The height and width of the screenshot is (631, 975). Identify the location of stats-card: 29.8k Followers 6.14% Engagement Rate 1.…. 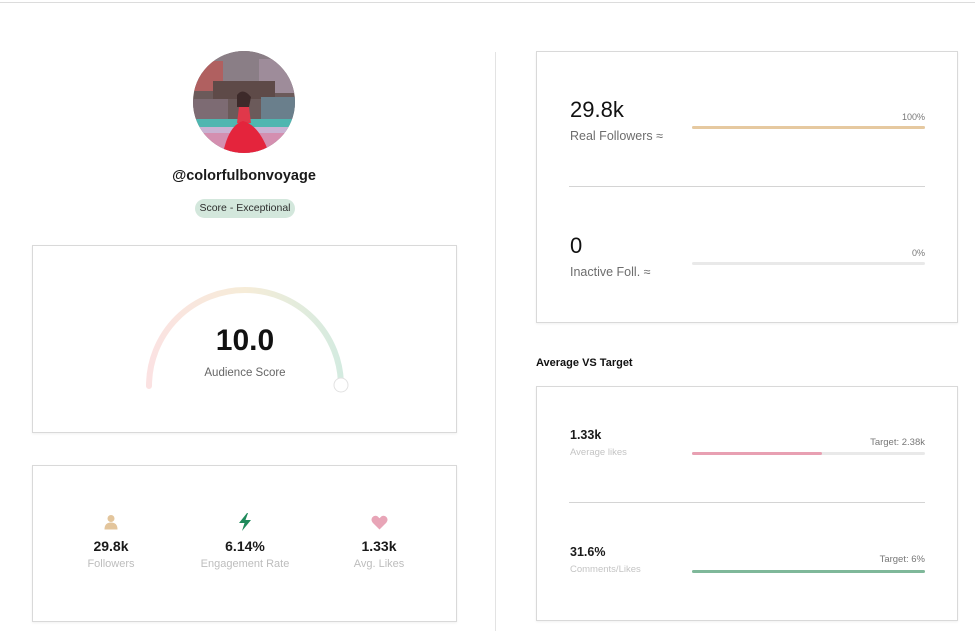
(244, 543).